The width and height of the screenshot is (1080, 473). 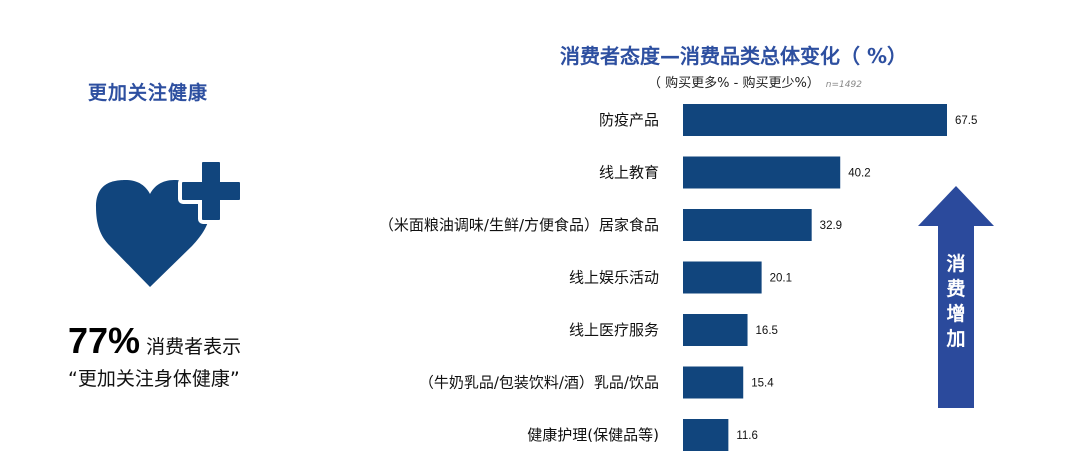 I want to click on heart-plus-icon, so click(x=173, y=224).